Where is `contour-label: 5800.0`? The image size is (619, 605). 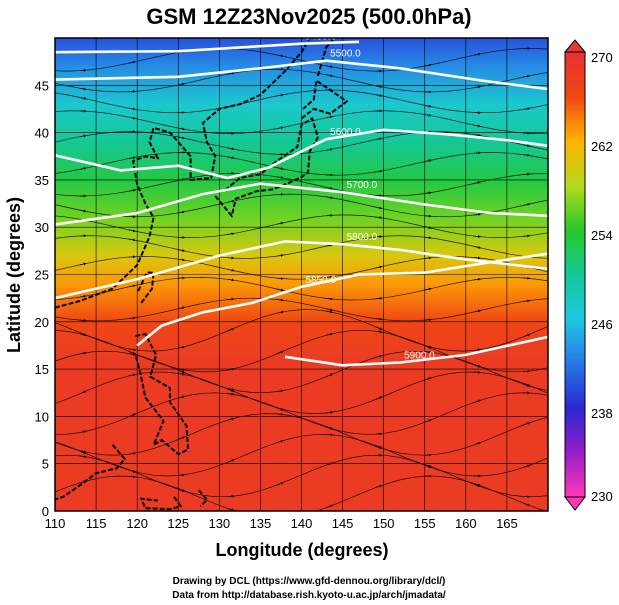 contour-label: 5800.0 is located at coordinates (362, 237).